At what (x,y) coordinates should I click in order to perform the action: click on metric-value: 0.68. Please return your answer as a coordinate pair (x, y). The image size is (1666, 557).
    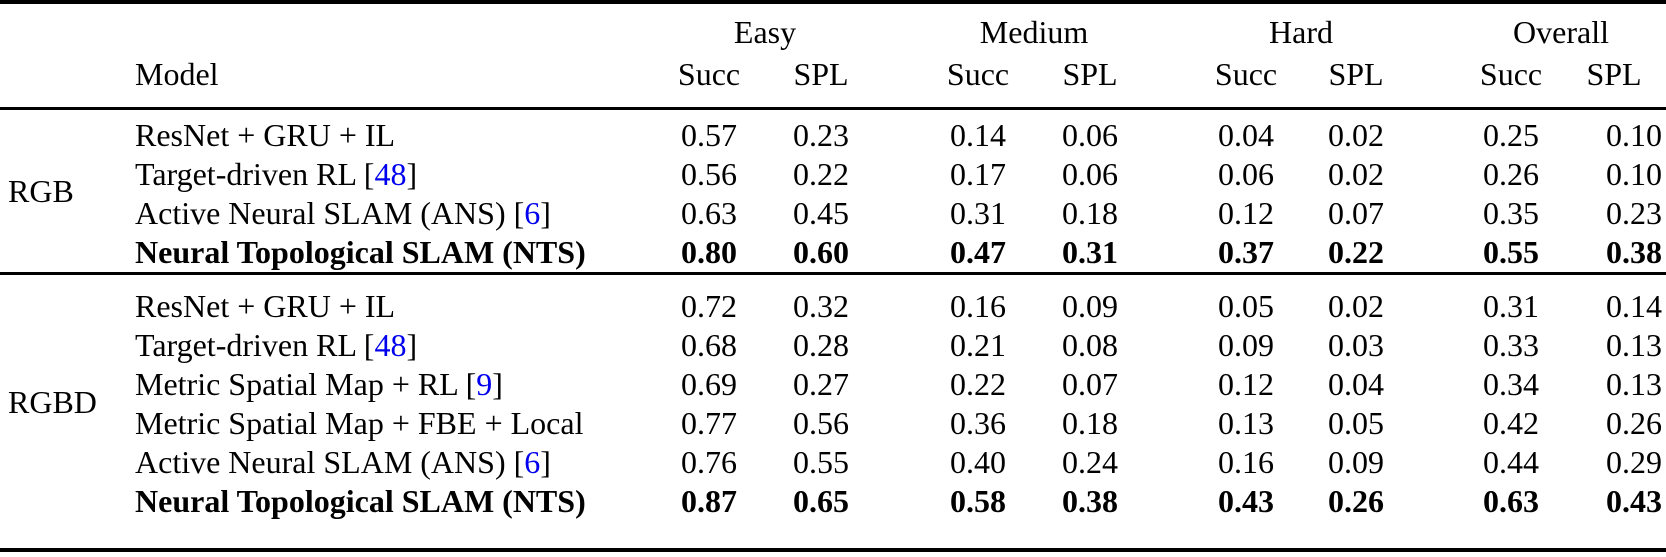
    Looking at the image, I should click on (709, 345).